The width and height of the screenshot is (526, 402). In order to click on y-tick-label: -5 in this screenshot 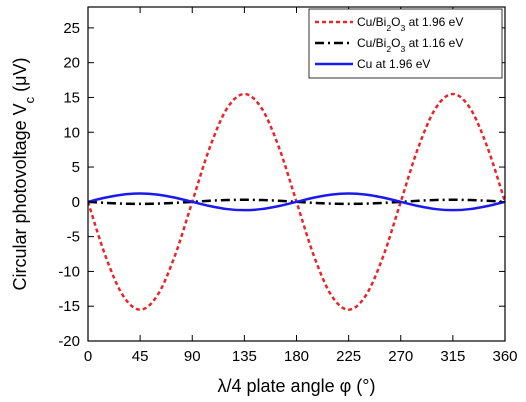, I will do `click(73, 237)`.